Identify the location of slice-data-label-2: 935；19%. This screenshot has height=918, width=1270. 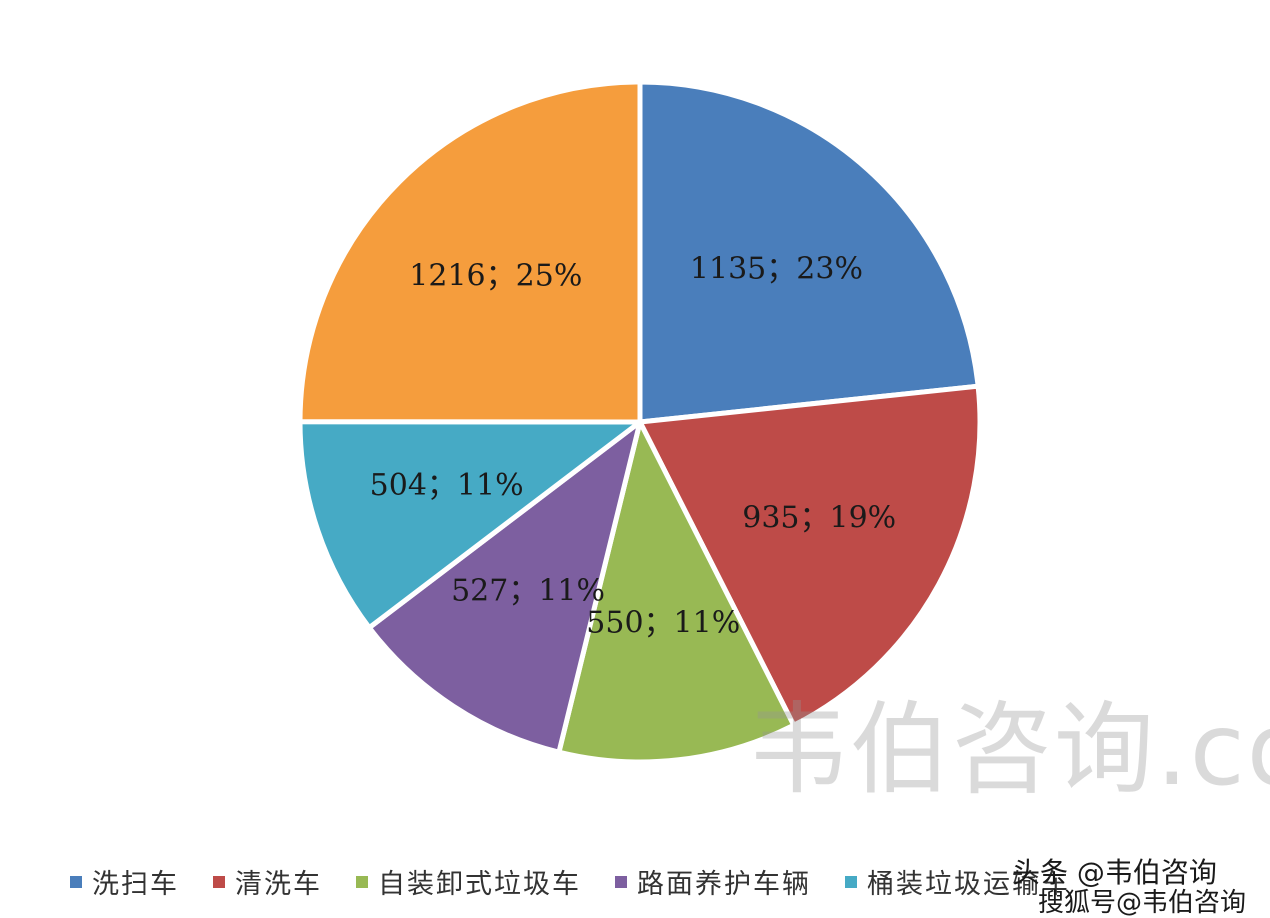
(819, 517).